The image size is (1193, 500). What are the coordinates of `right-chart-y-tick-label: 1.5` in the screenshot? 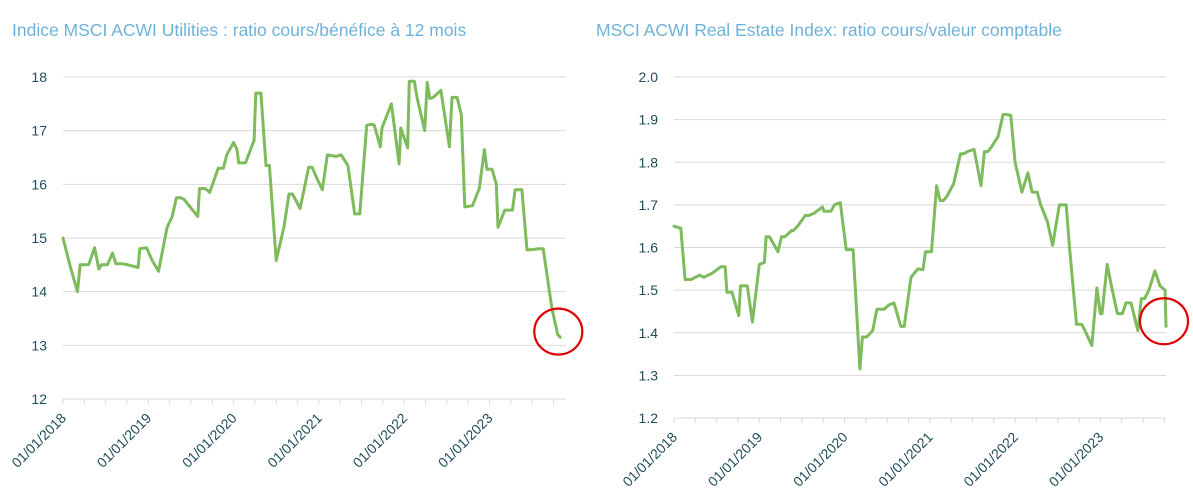 It's located at (649, 290).